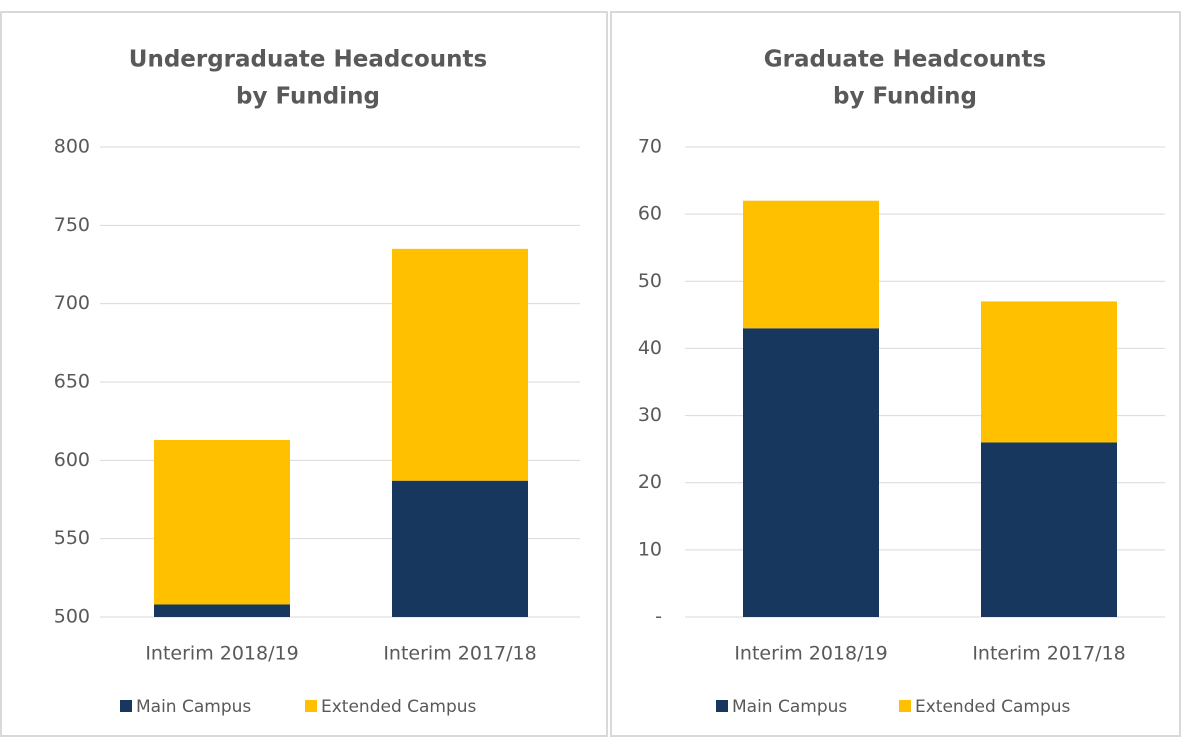  Describe the element at coordinates (72, 303) in the screenshot. I see `y-tick-label: 700` at that location.